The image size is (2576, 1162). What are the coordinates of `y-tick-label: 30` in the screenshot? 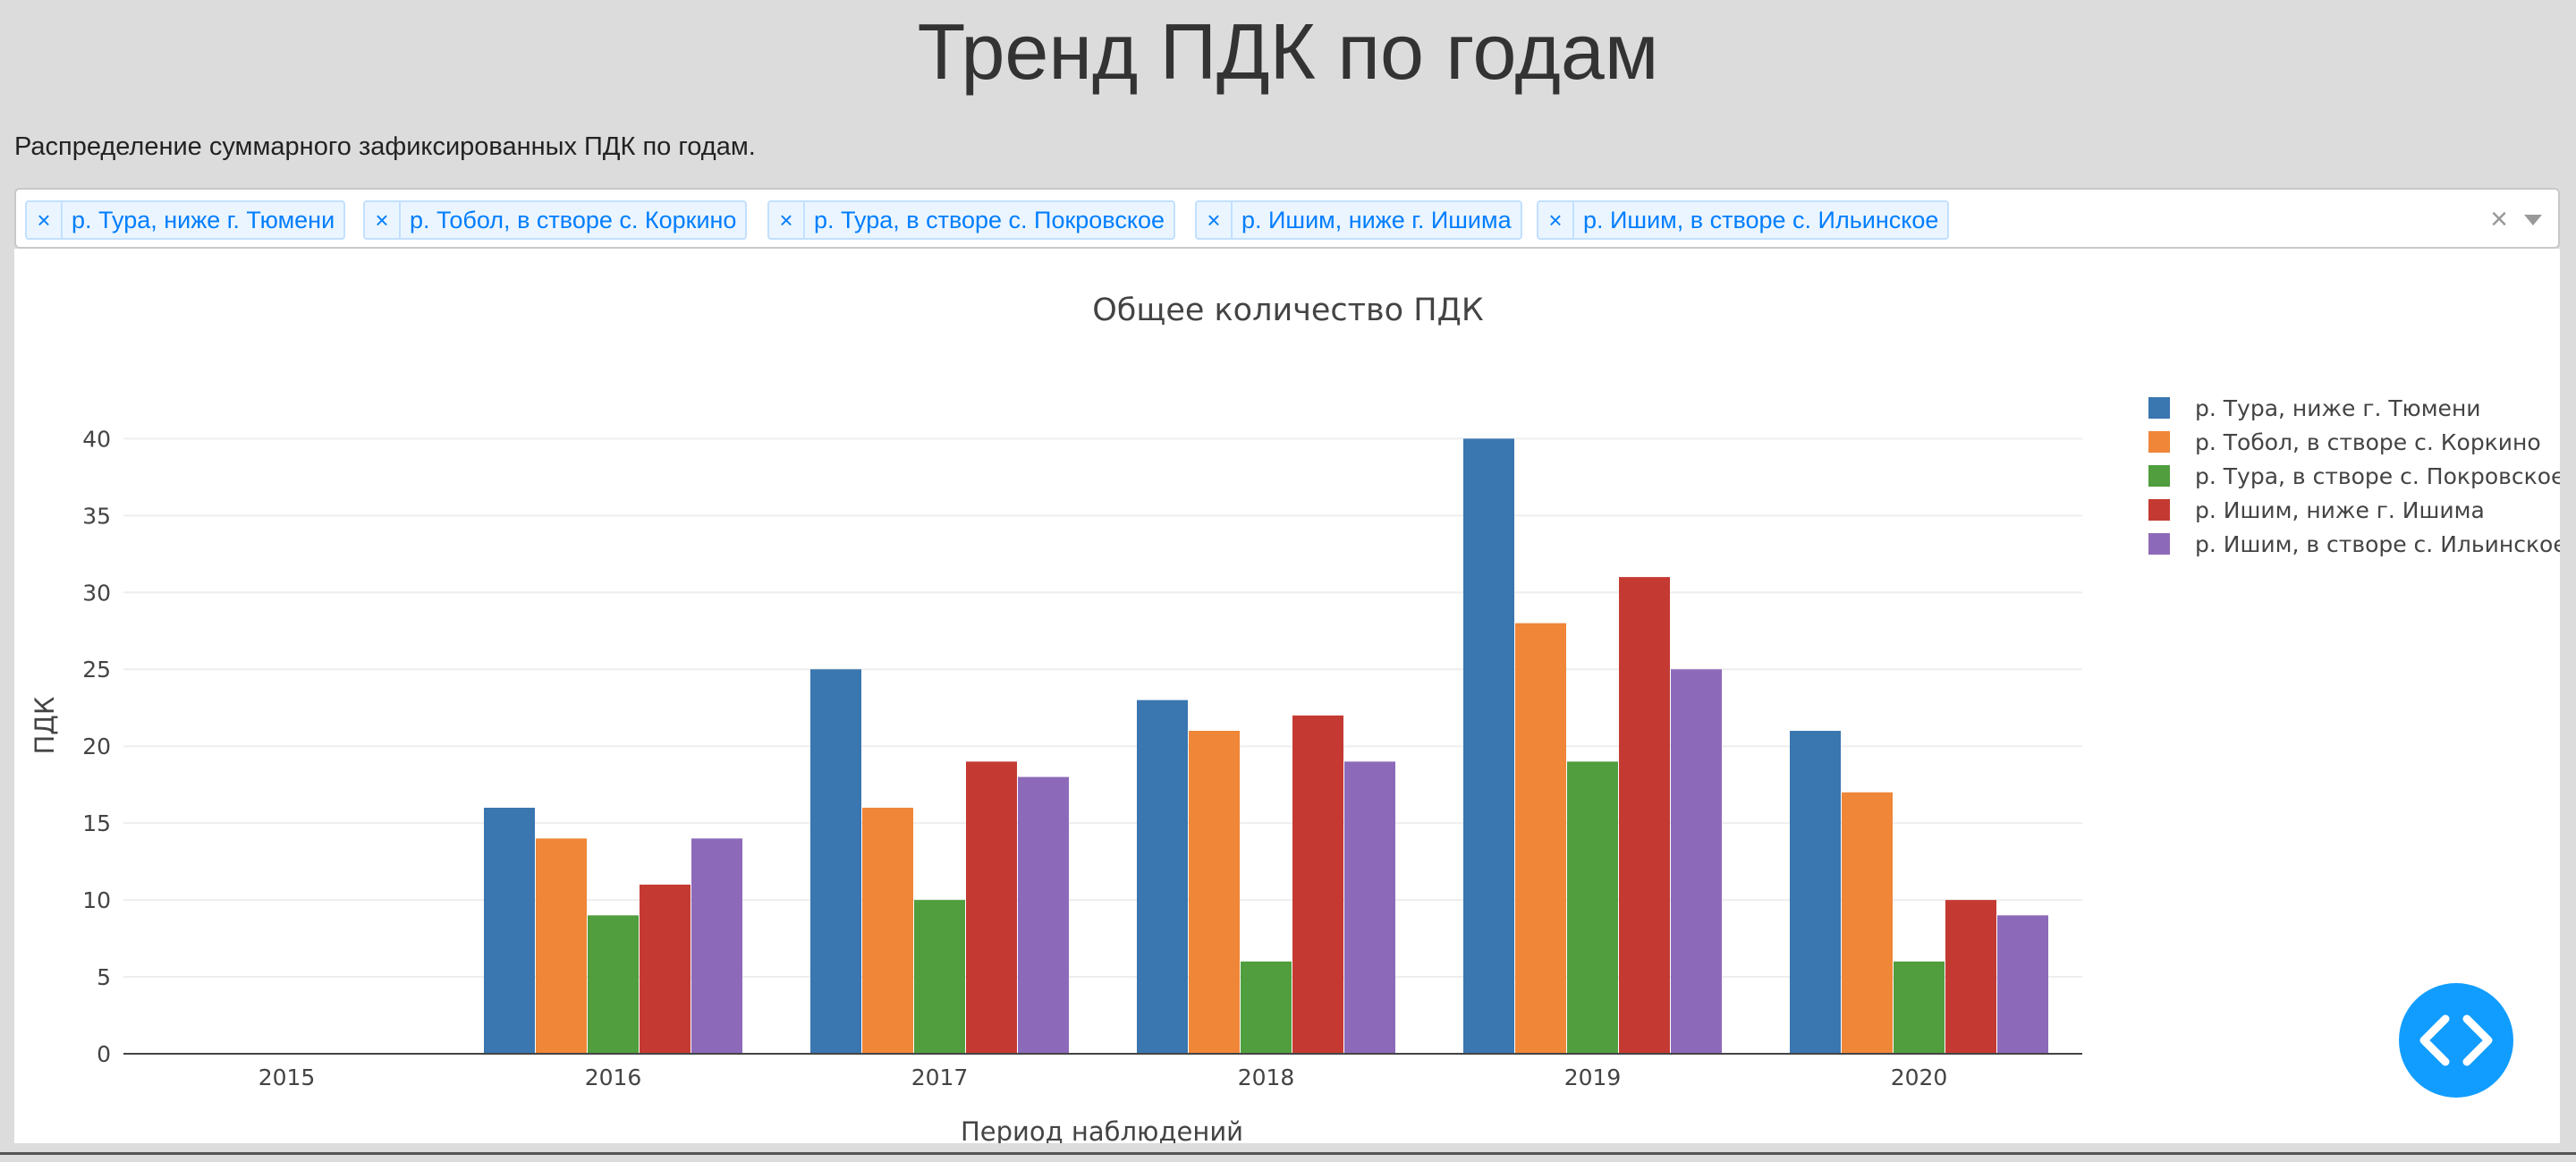 It's located at (96, 593).